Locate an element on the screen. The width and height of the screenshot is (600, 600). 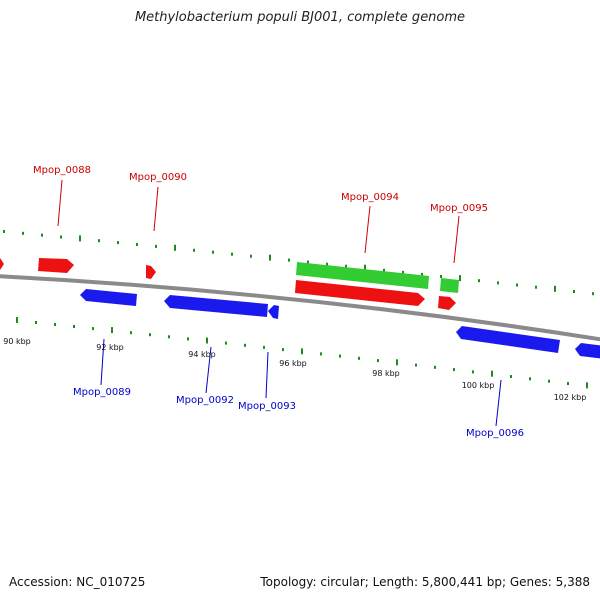
reverse-genes is located at coordinates (340, 324).